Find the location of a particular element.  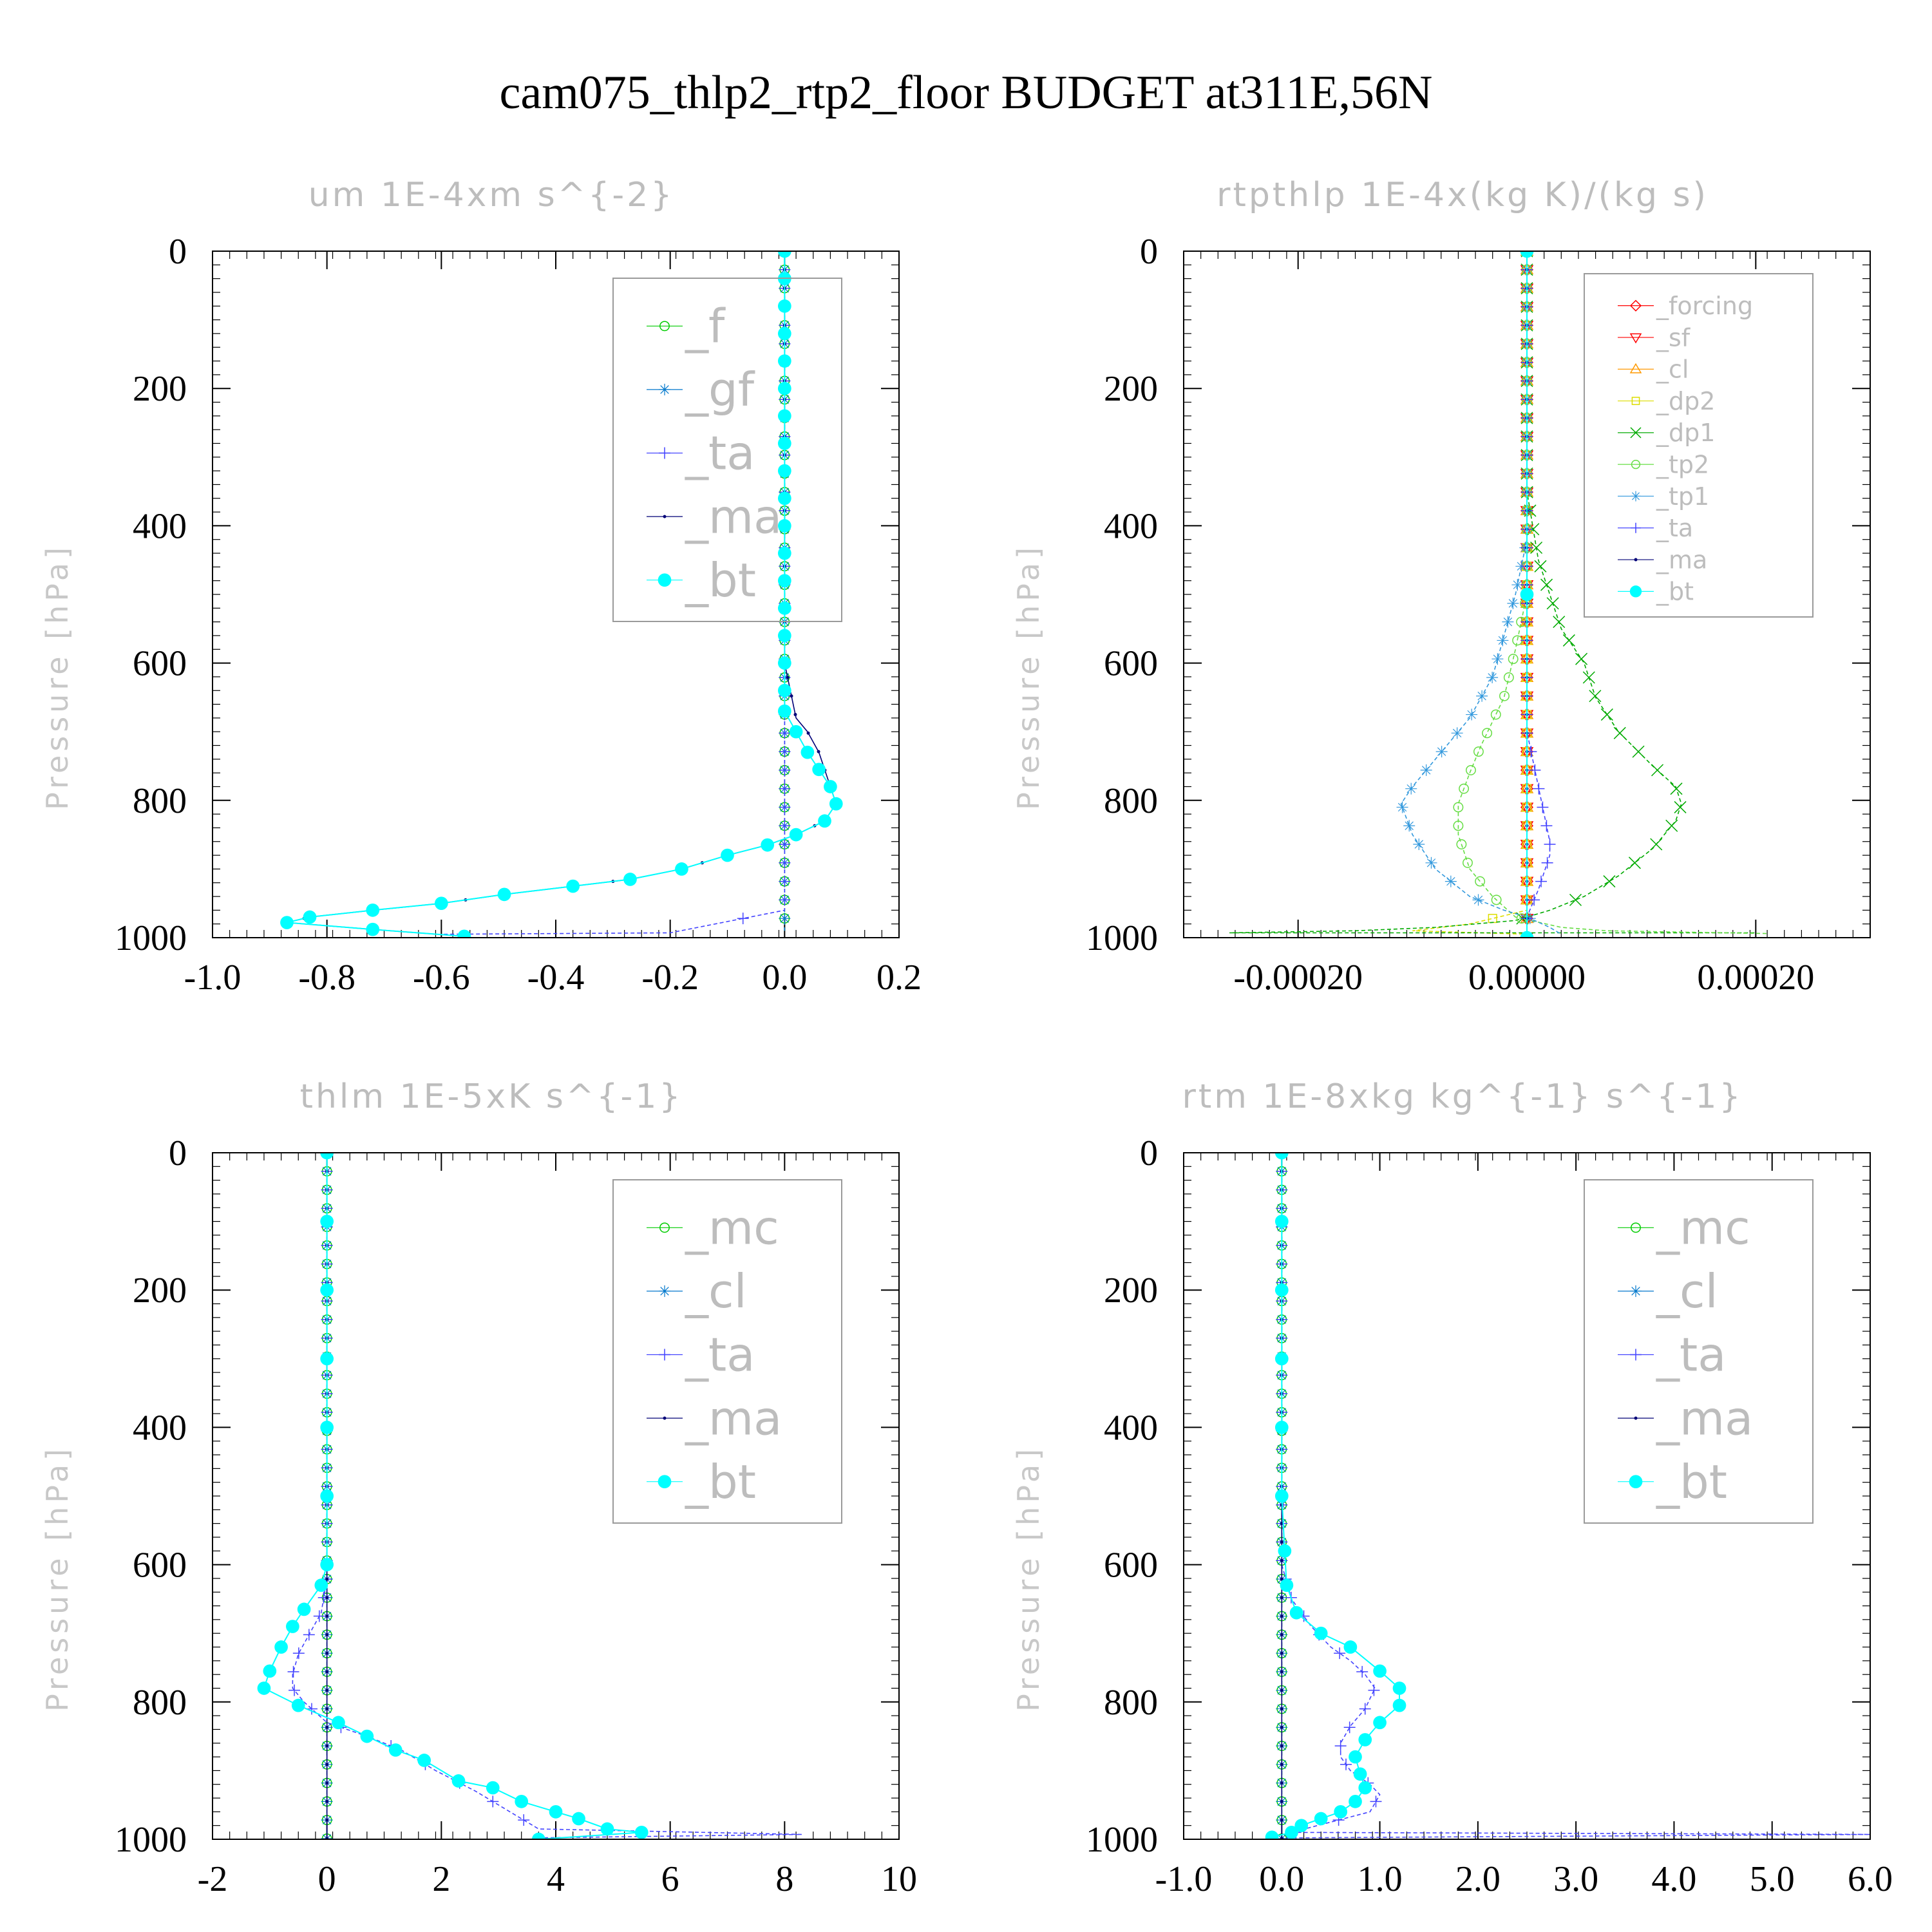

y-tick-label: 800 is located at coordinates (1131, 1703).